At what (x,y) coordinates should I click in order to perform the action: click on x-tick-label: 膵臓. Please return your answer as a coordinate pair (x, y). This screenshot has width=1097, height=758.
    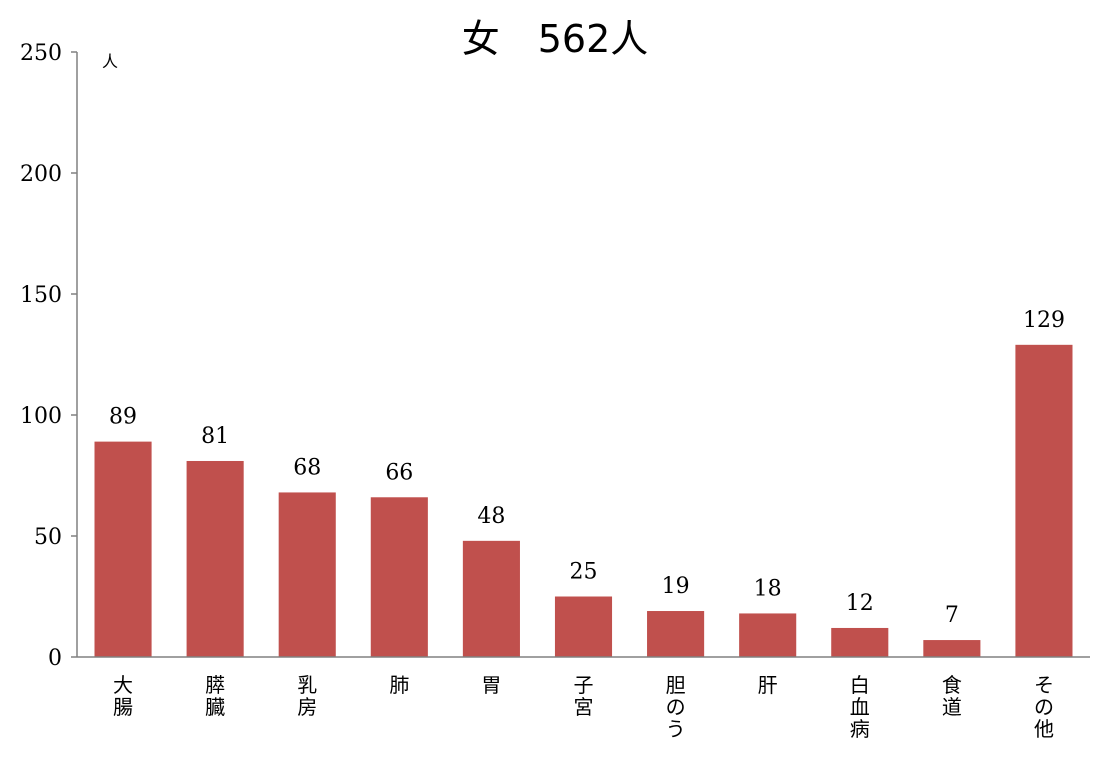
    Looking at the image, I should click on (215, 696).